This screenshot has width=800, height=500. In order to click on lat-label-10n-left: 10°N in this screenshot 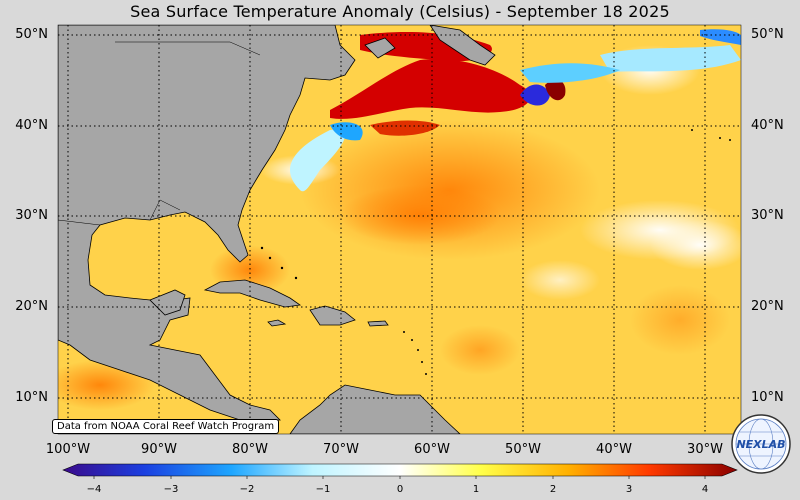, I will do `click(31, 397)`.